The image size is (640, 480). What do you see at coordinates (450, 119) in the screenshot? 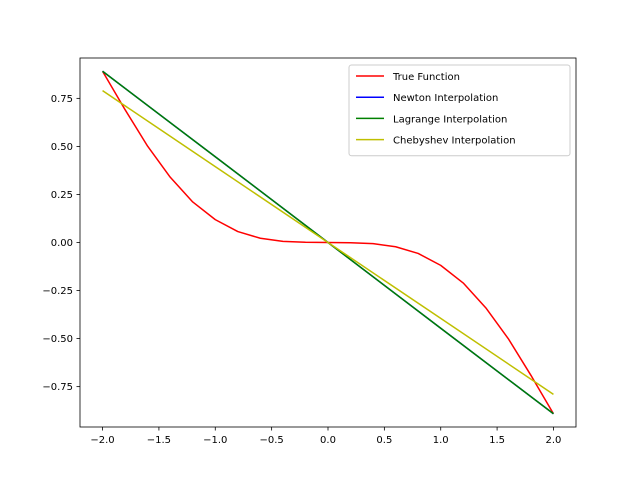
I see `legend-label: Lagrange Interpolation` at bounding box center [450, 119].